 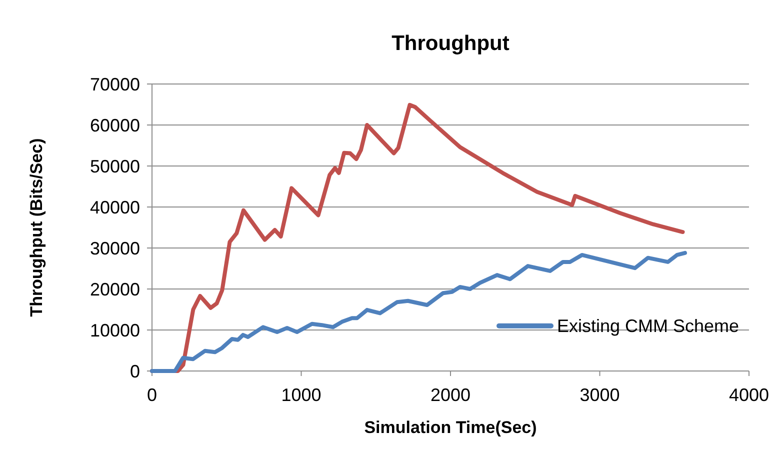 What do you see at coordinates (36, 227) in the screenshot?
I see `y-axis-title: Throughput (Bits/Sec)` at bounding box center [36, 227].